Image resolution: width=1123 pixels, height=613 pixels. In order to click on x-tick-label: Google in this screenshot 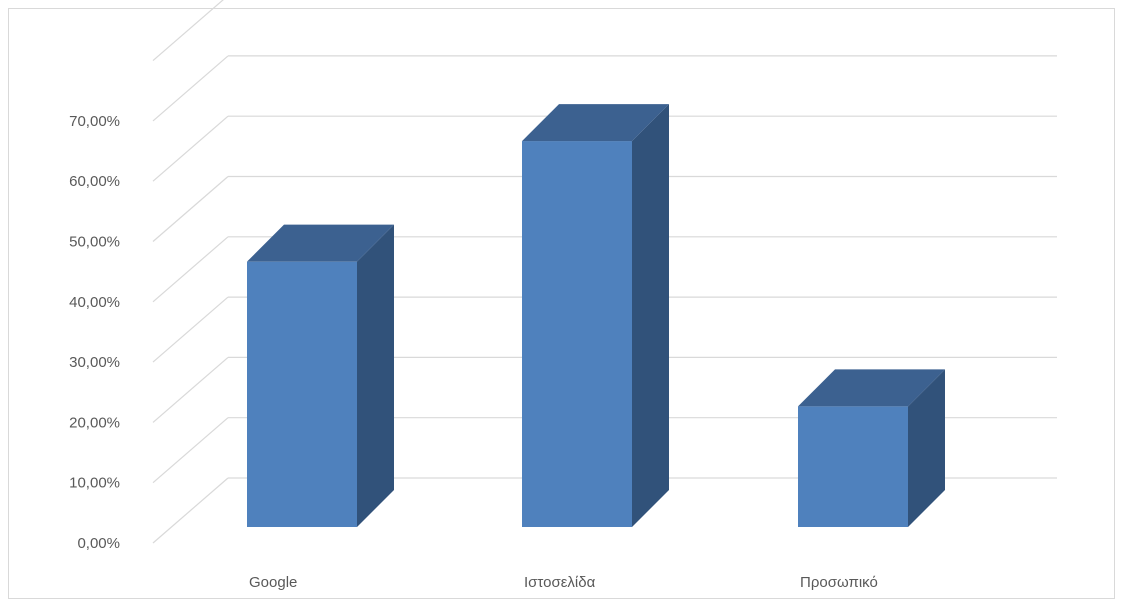, I will do `click(273, 582)`.